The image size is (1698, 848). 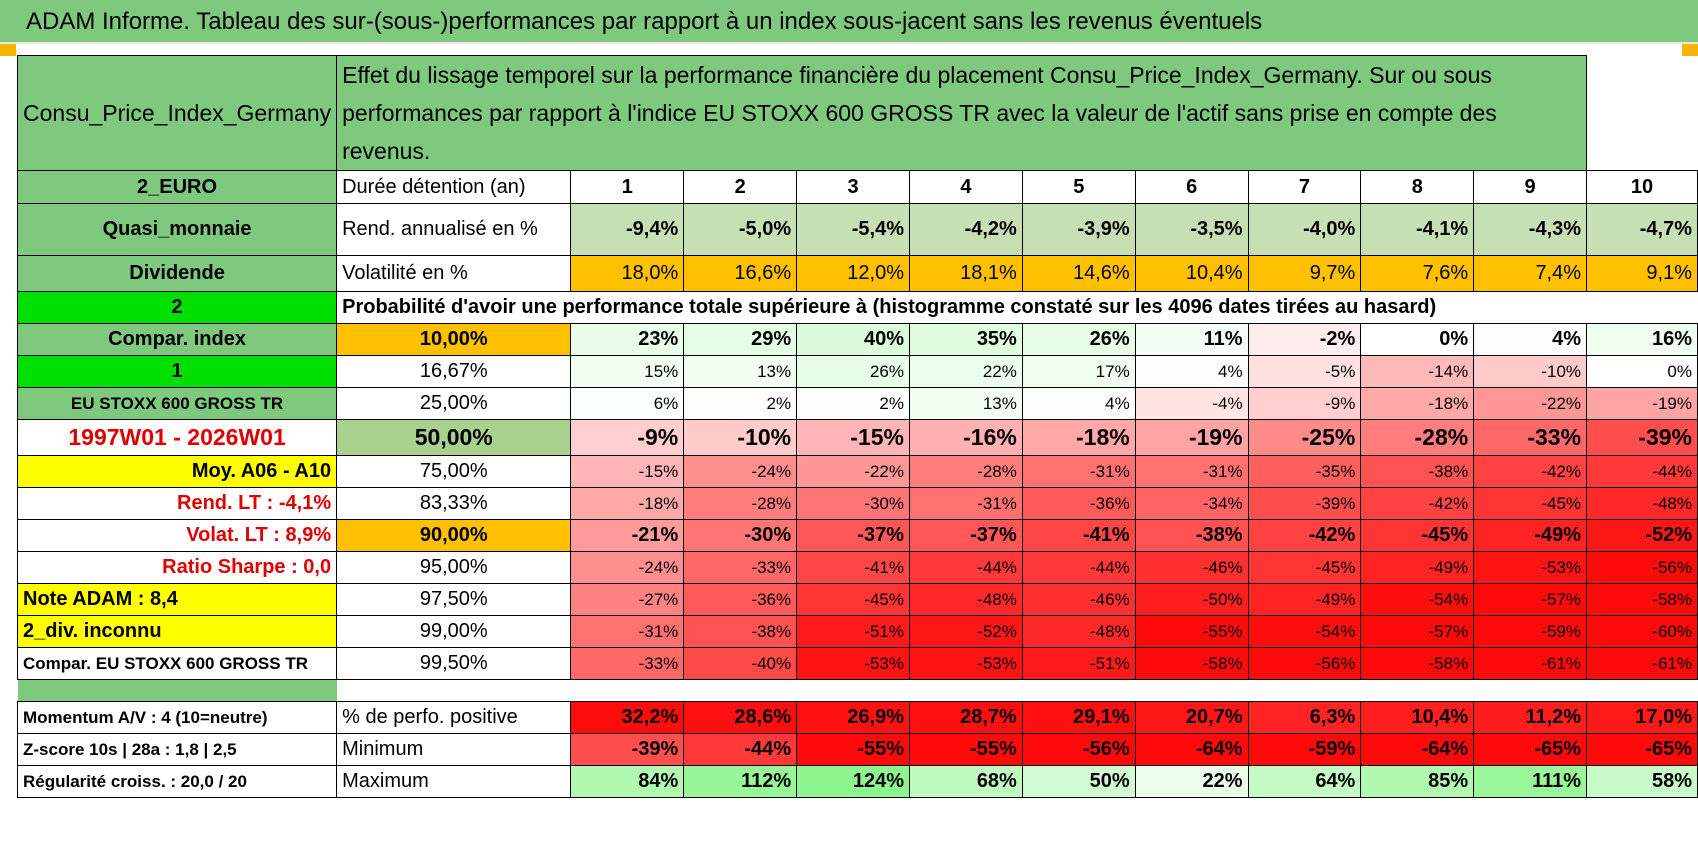 What do you see at coordinates (1078, 339) in the screenshot?
I see `value-cell: 26%` at bounding box center [1078, 339].